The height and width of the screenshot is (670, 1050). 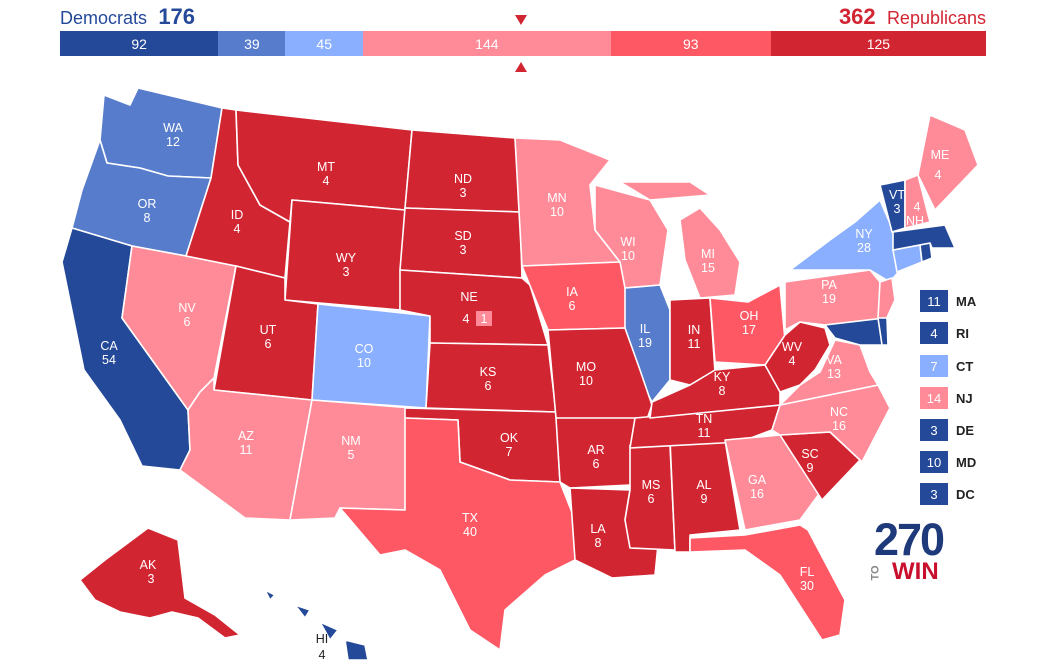 What do you see at coordinates (924, 237) in the screenshot?
I see `state-MA` at bounding box center [924, 237].